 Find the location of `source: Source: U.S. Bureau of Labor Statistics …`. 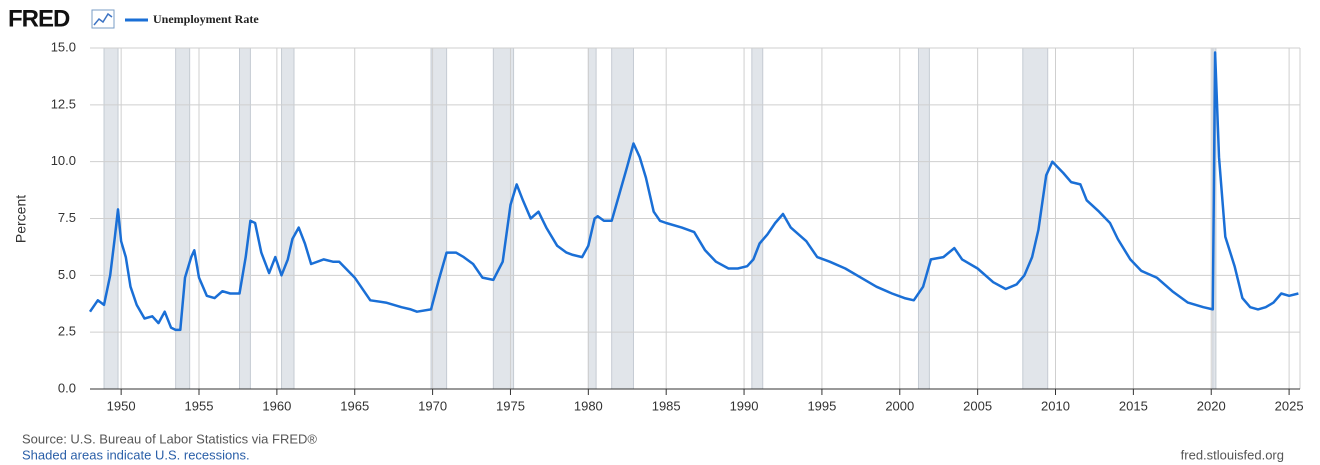

source: Source: U.S. Bureau of Labor Statistics … is located at coordinates (169, 438).